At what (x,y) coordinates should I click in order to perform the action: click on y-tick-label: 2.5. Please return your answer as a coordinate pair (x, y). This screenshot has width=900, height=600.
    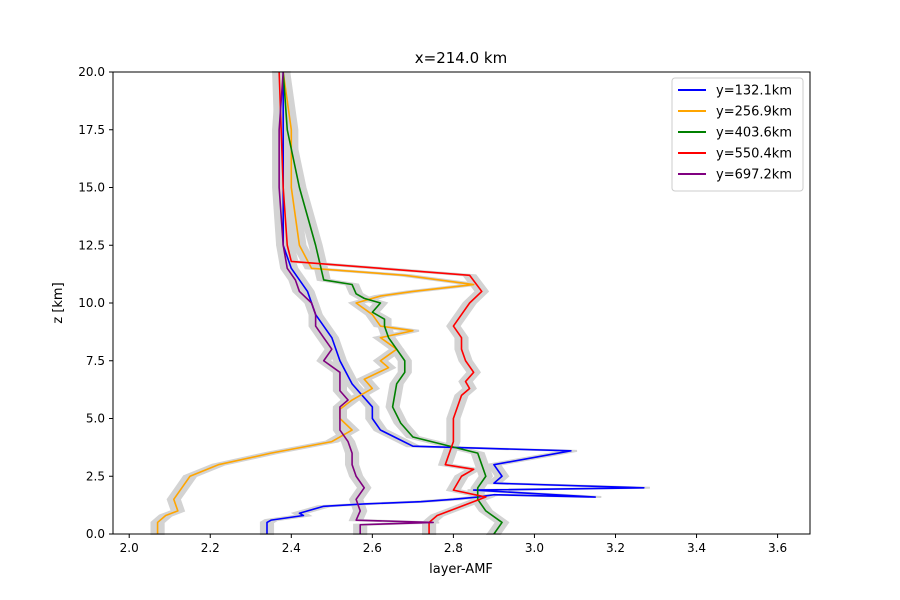
    Looking at the image, I should click on (95, 476).